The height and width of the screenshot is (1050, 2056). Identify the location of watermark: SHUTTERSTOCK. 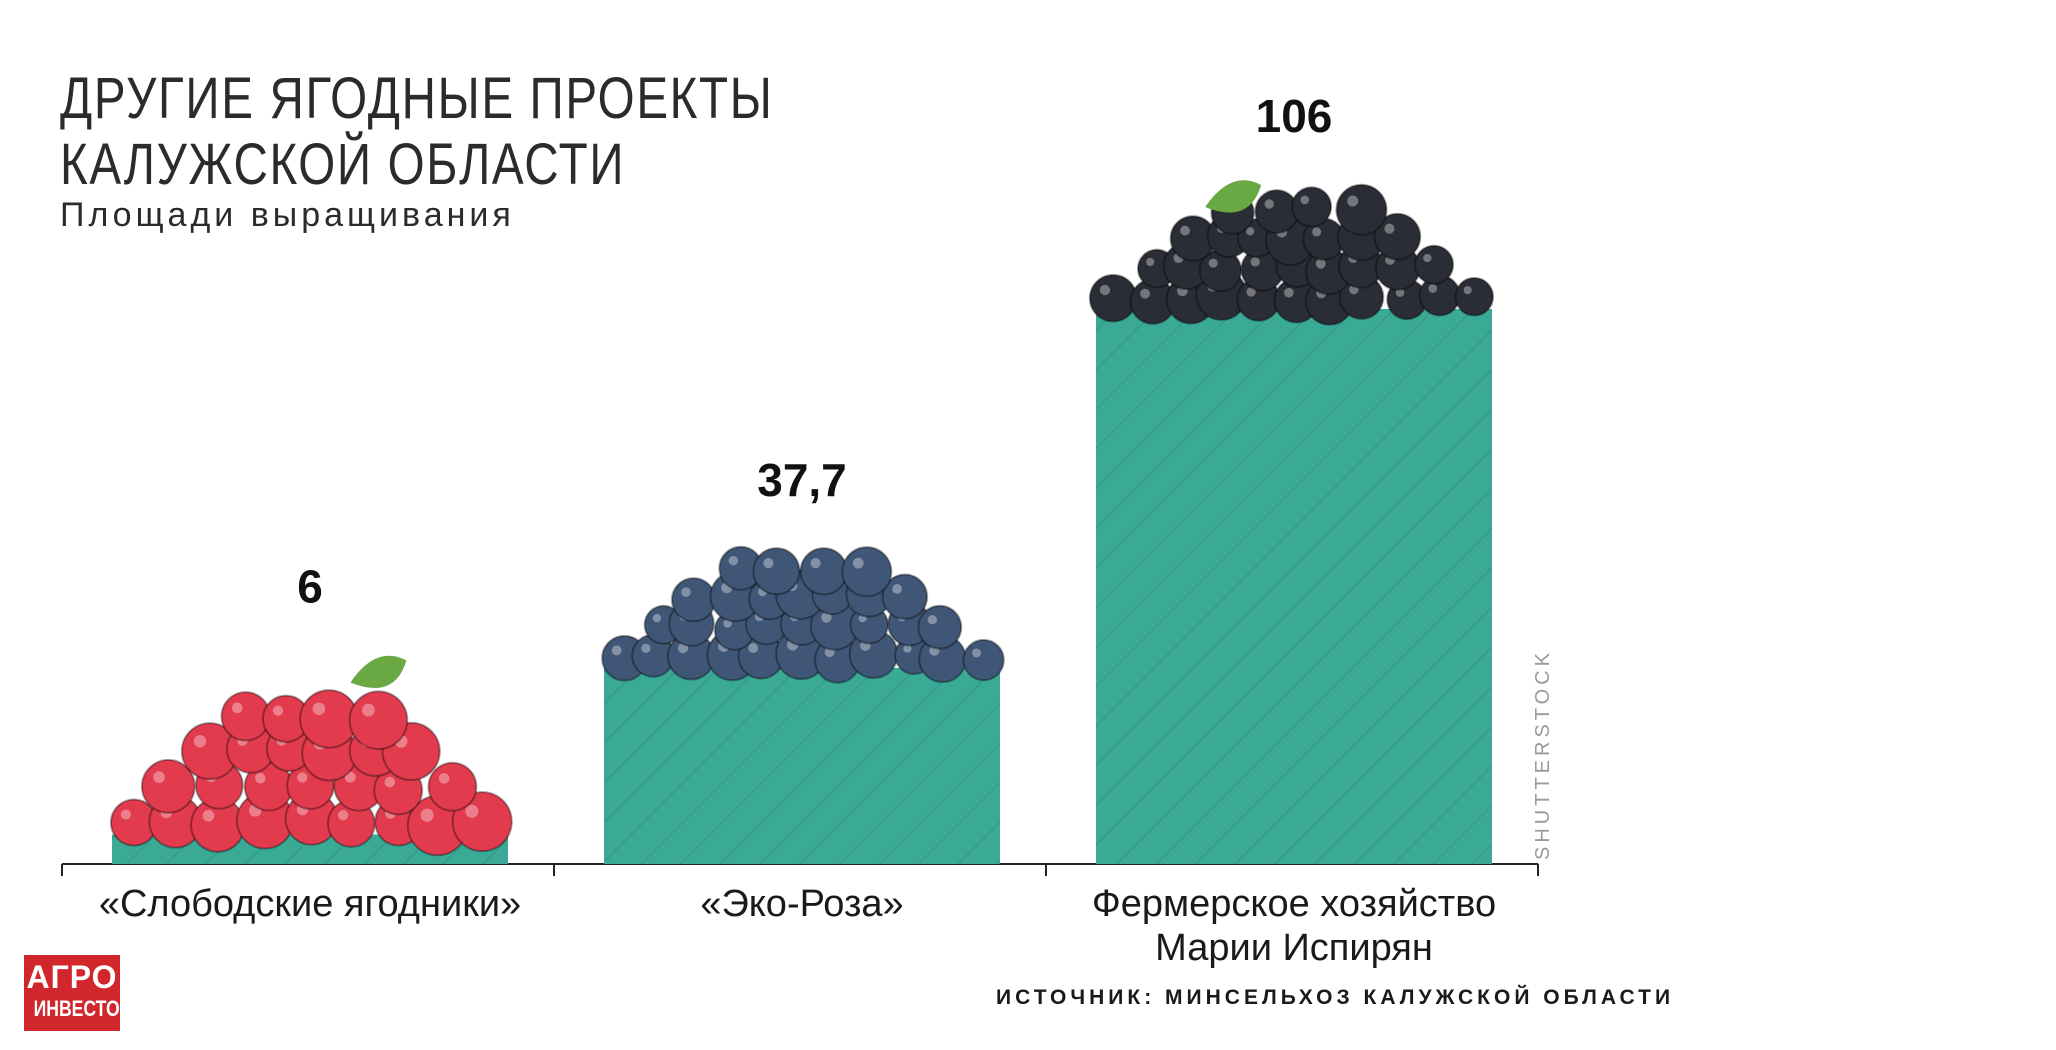
(1543, 754).